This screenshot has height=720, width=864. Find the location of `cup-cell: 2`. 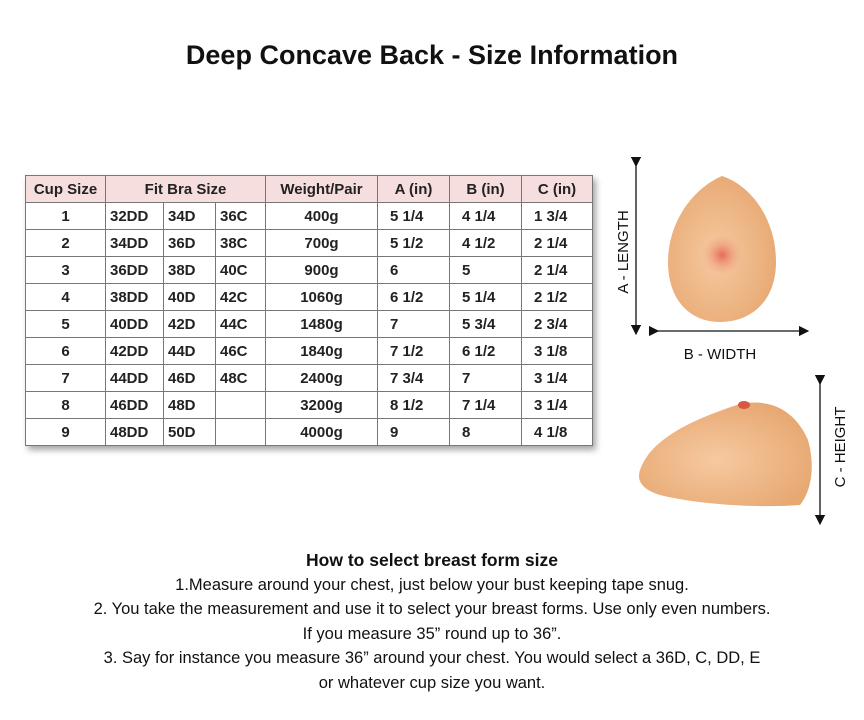

cup-cell: 2 is located at coordinates (65, 243).